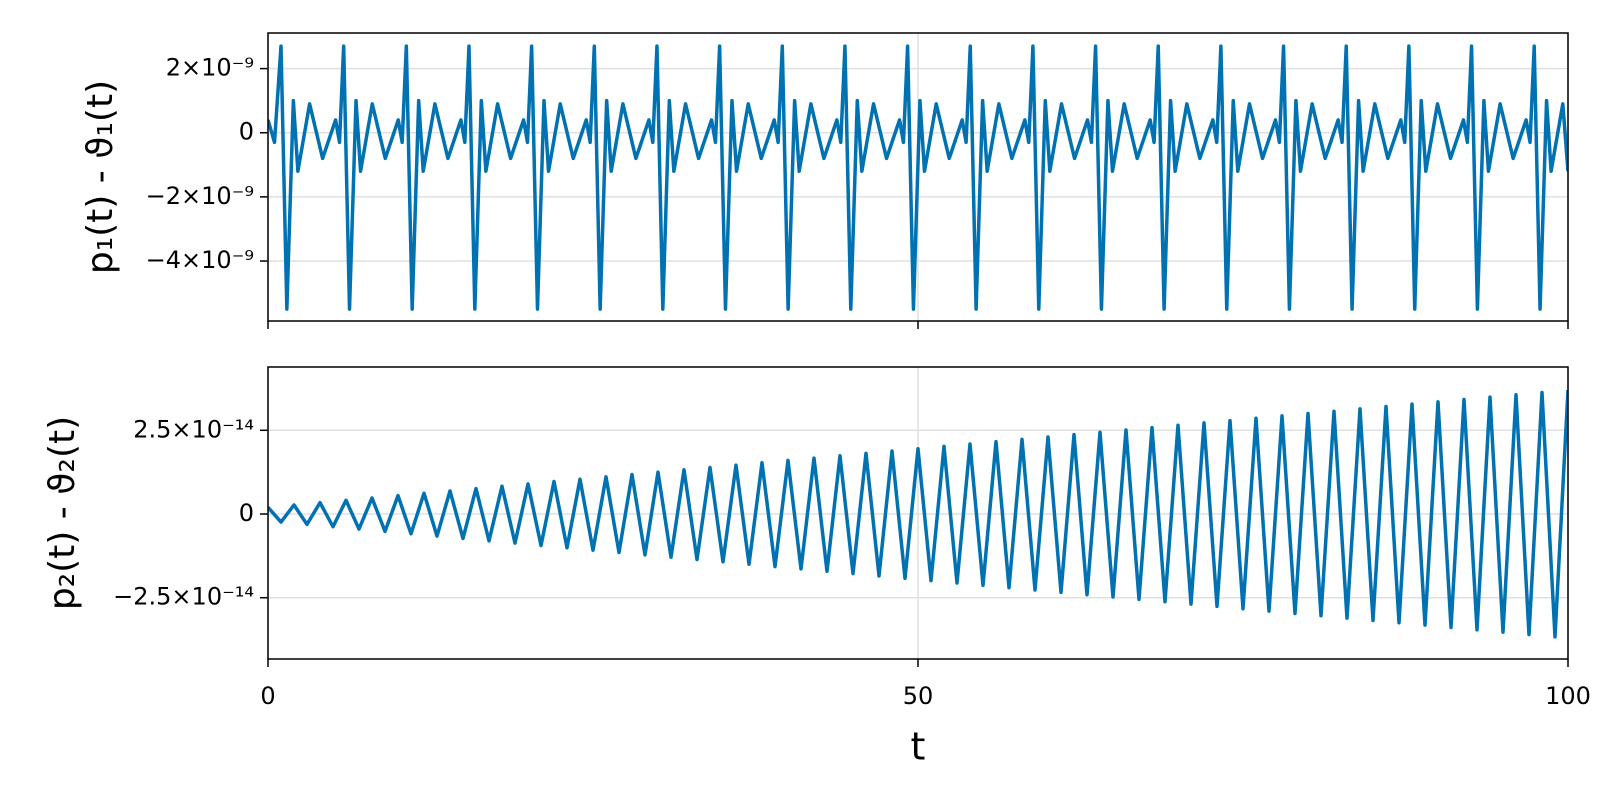 This screenshot has height=800, width=1600. What do you see at coordinates (200, 260) in the screenshot?
I see `y-tick-label: −4×10⁻⁹` at bounding box center [200, 260].